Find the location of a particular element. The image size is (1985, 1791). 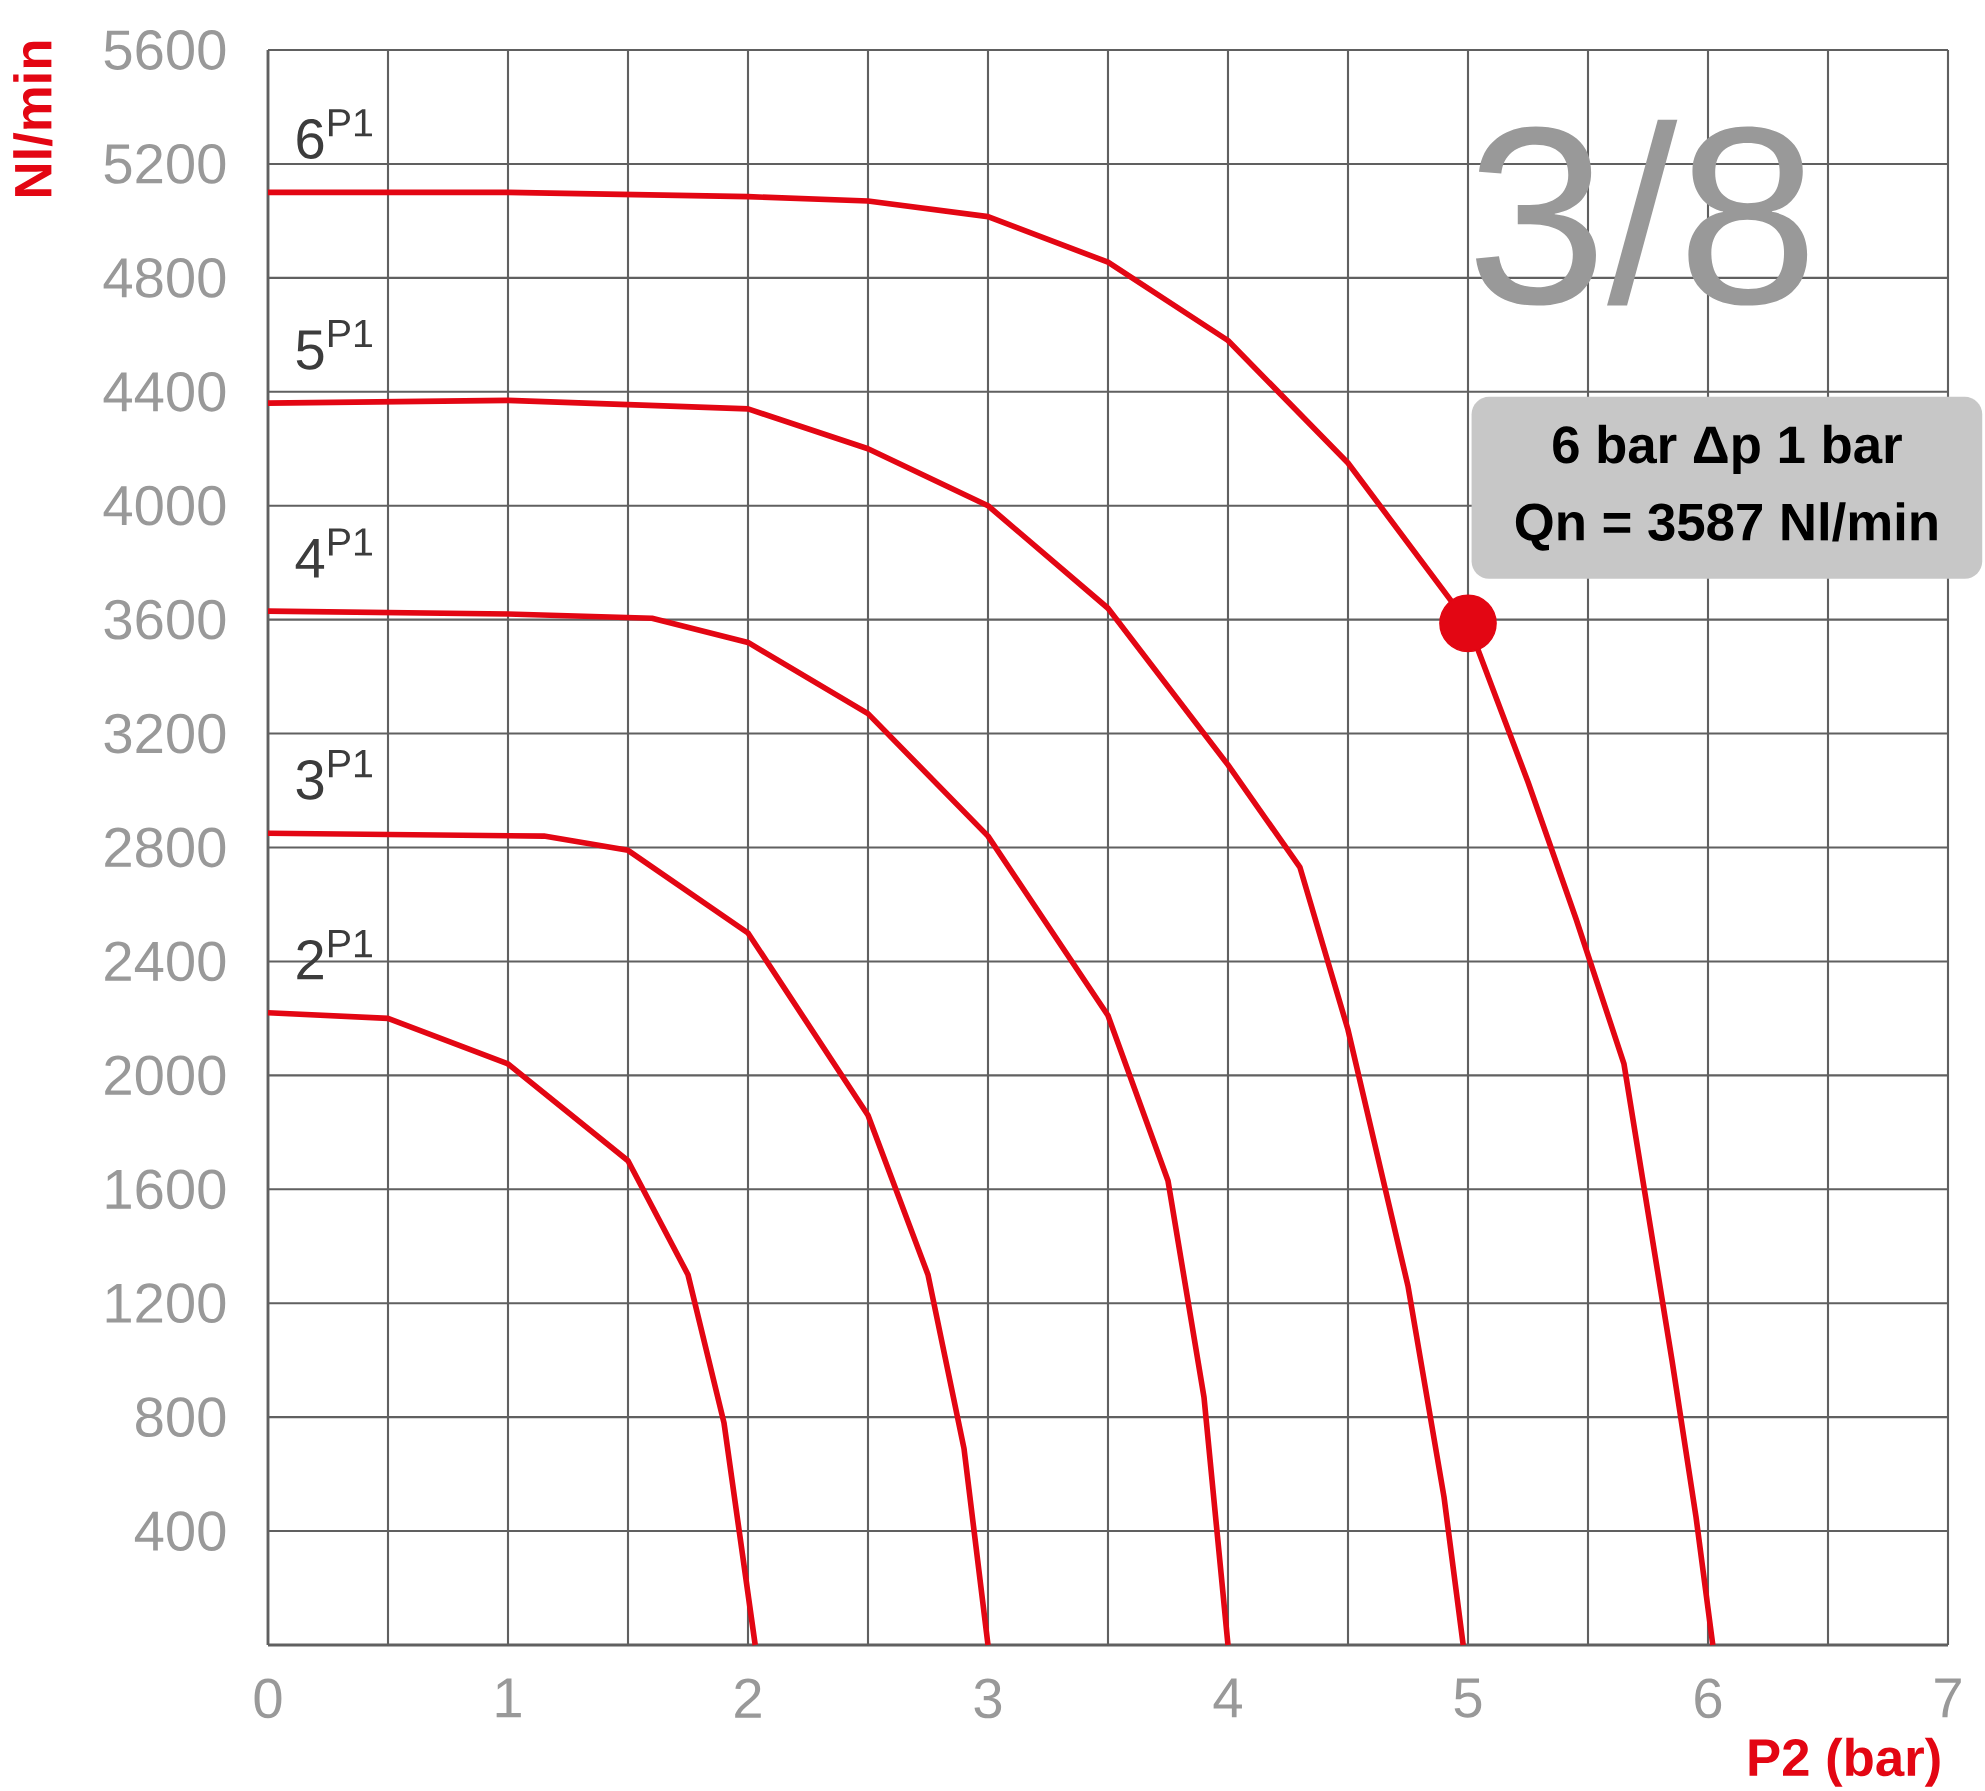

x-tick-label: 2 is located at coordinates (748, 1698).